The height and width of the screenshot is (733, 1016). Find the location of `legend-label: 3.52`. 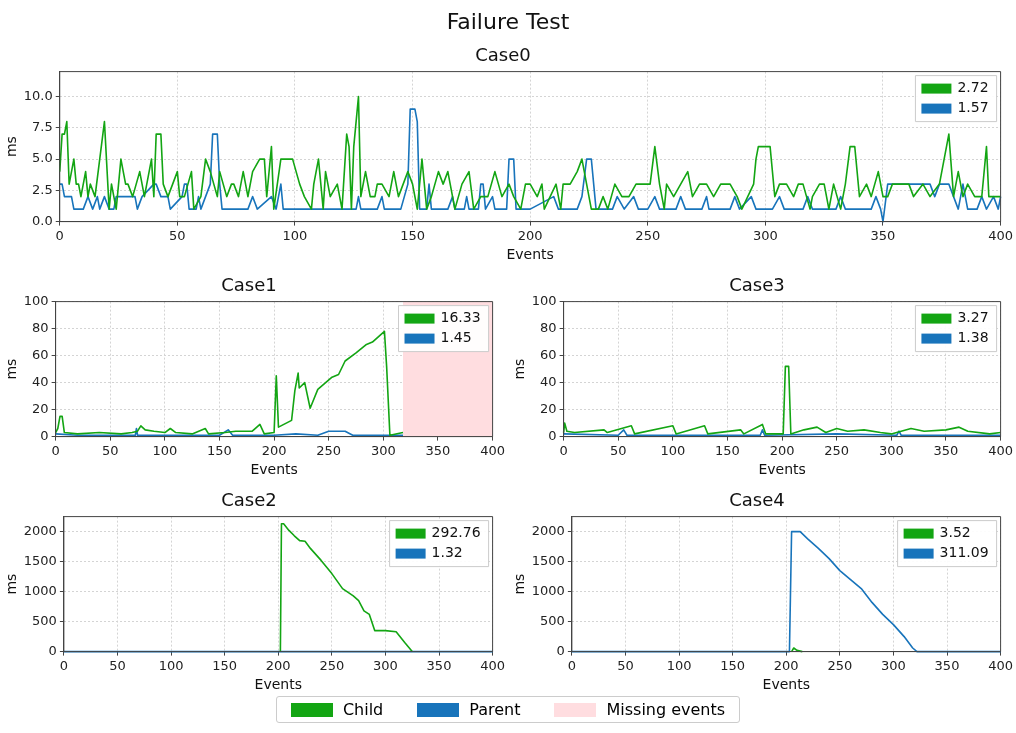

legend-label: 3.52 is located at coordinates (955, 532).